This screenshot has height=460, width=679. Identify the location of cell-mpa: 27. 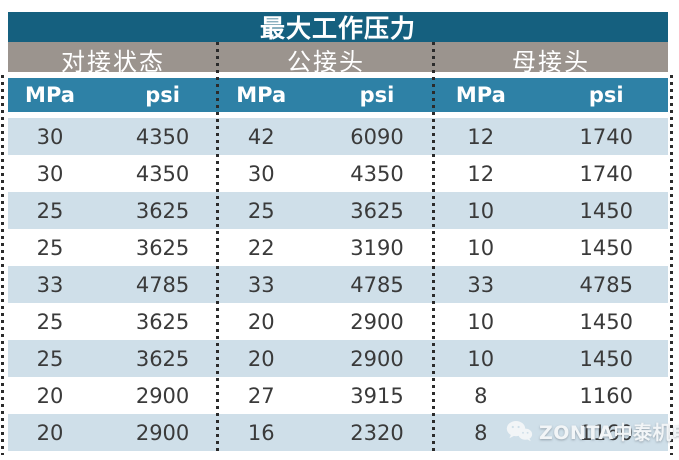
(261, 395).